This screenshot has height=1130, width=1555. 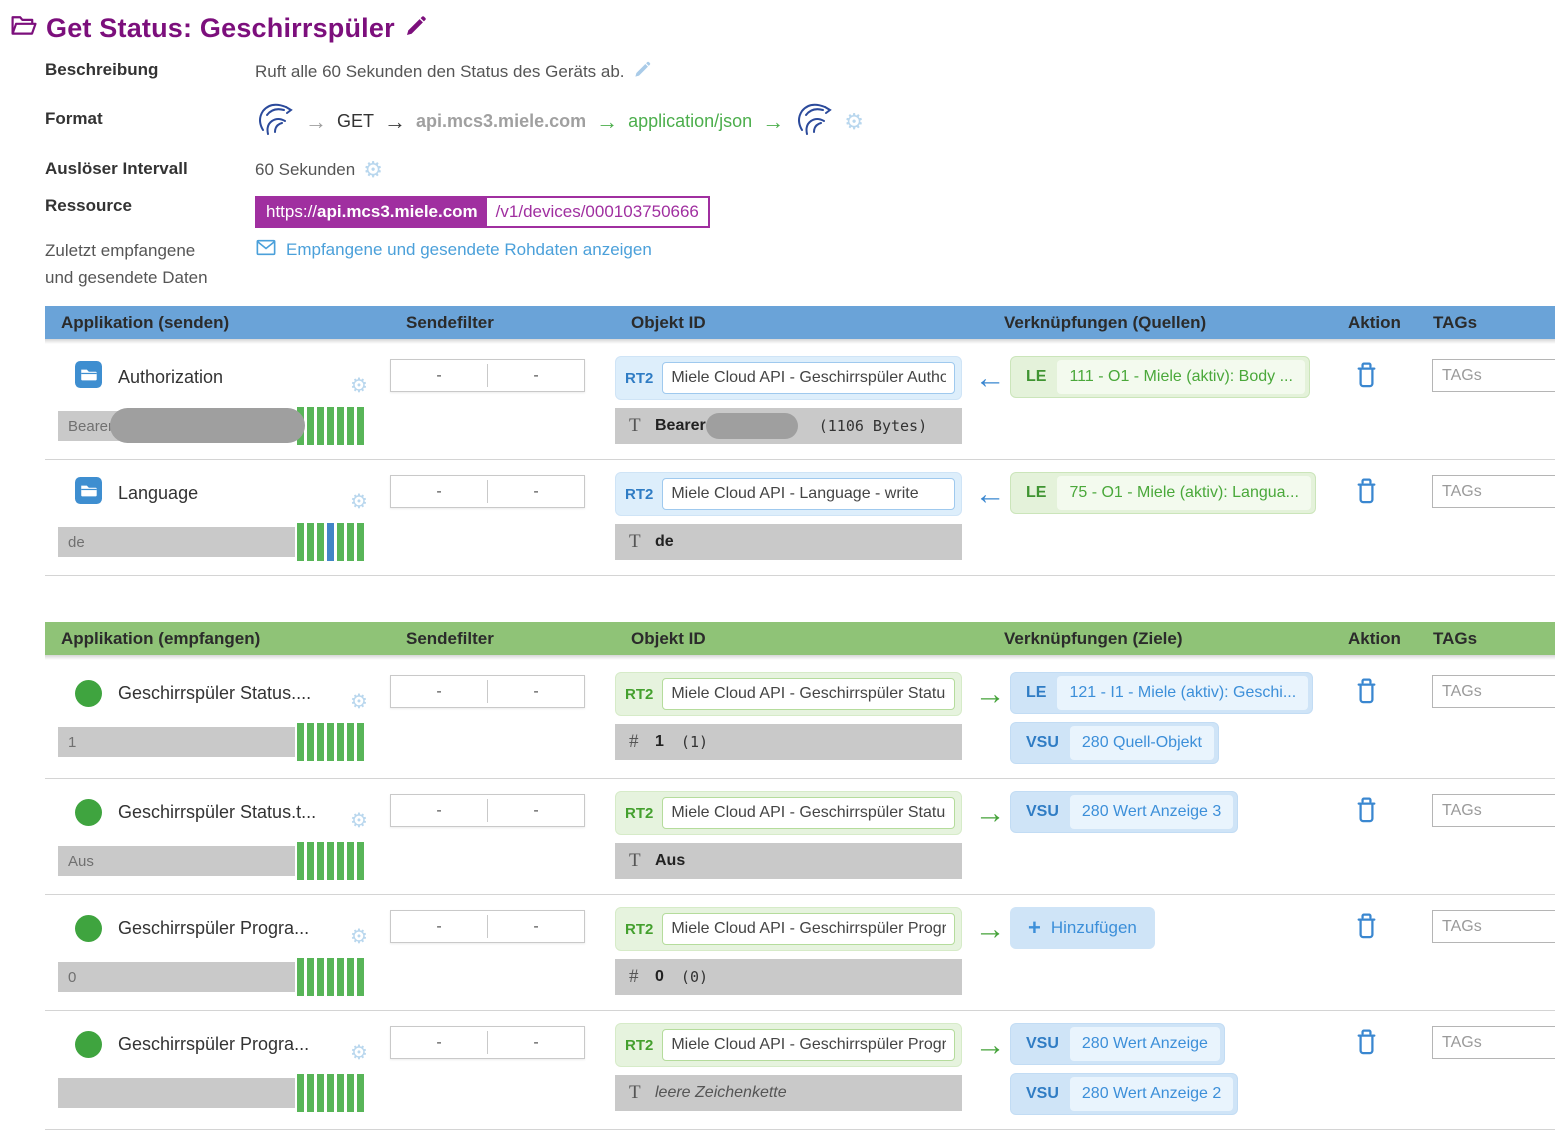 I want to click on text-type-icon: T, so click(x=635, y=861).